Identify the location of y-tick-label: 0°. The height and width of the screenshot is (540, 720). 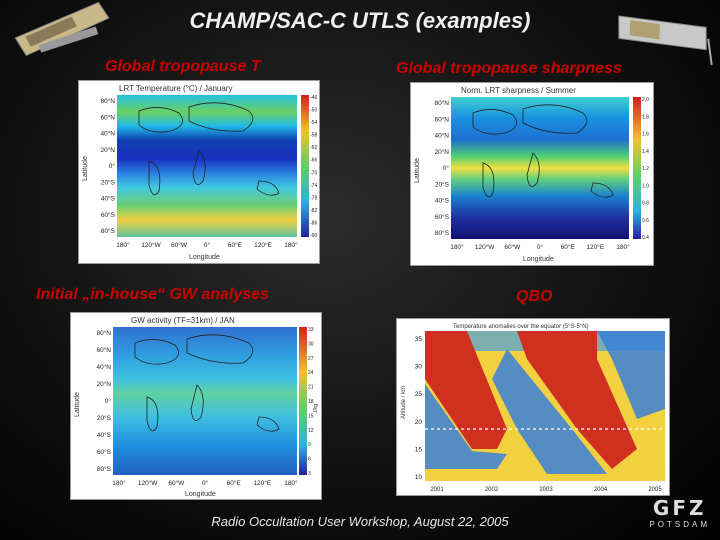
(446, 168).